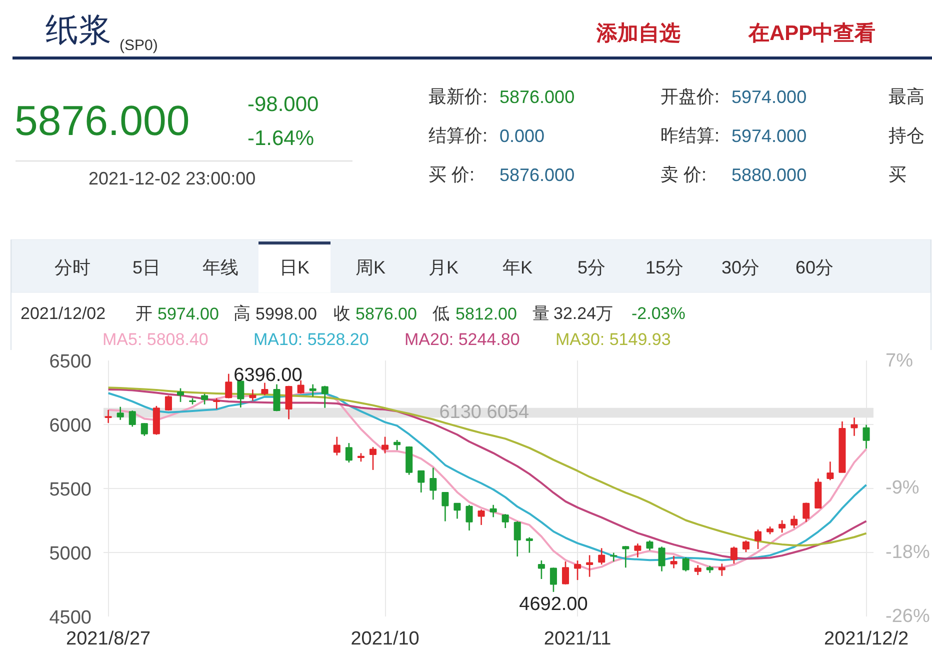 Image resolution: width=932 pixels, height=652 pixels. Describe the element at coordinates (451, 174) in the screenshot. I see `text: 买 价:` at that location.